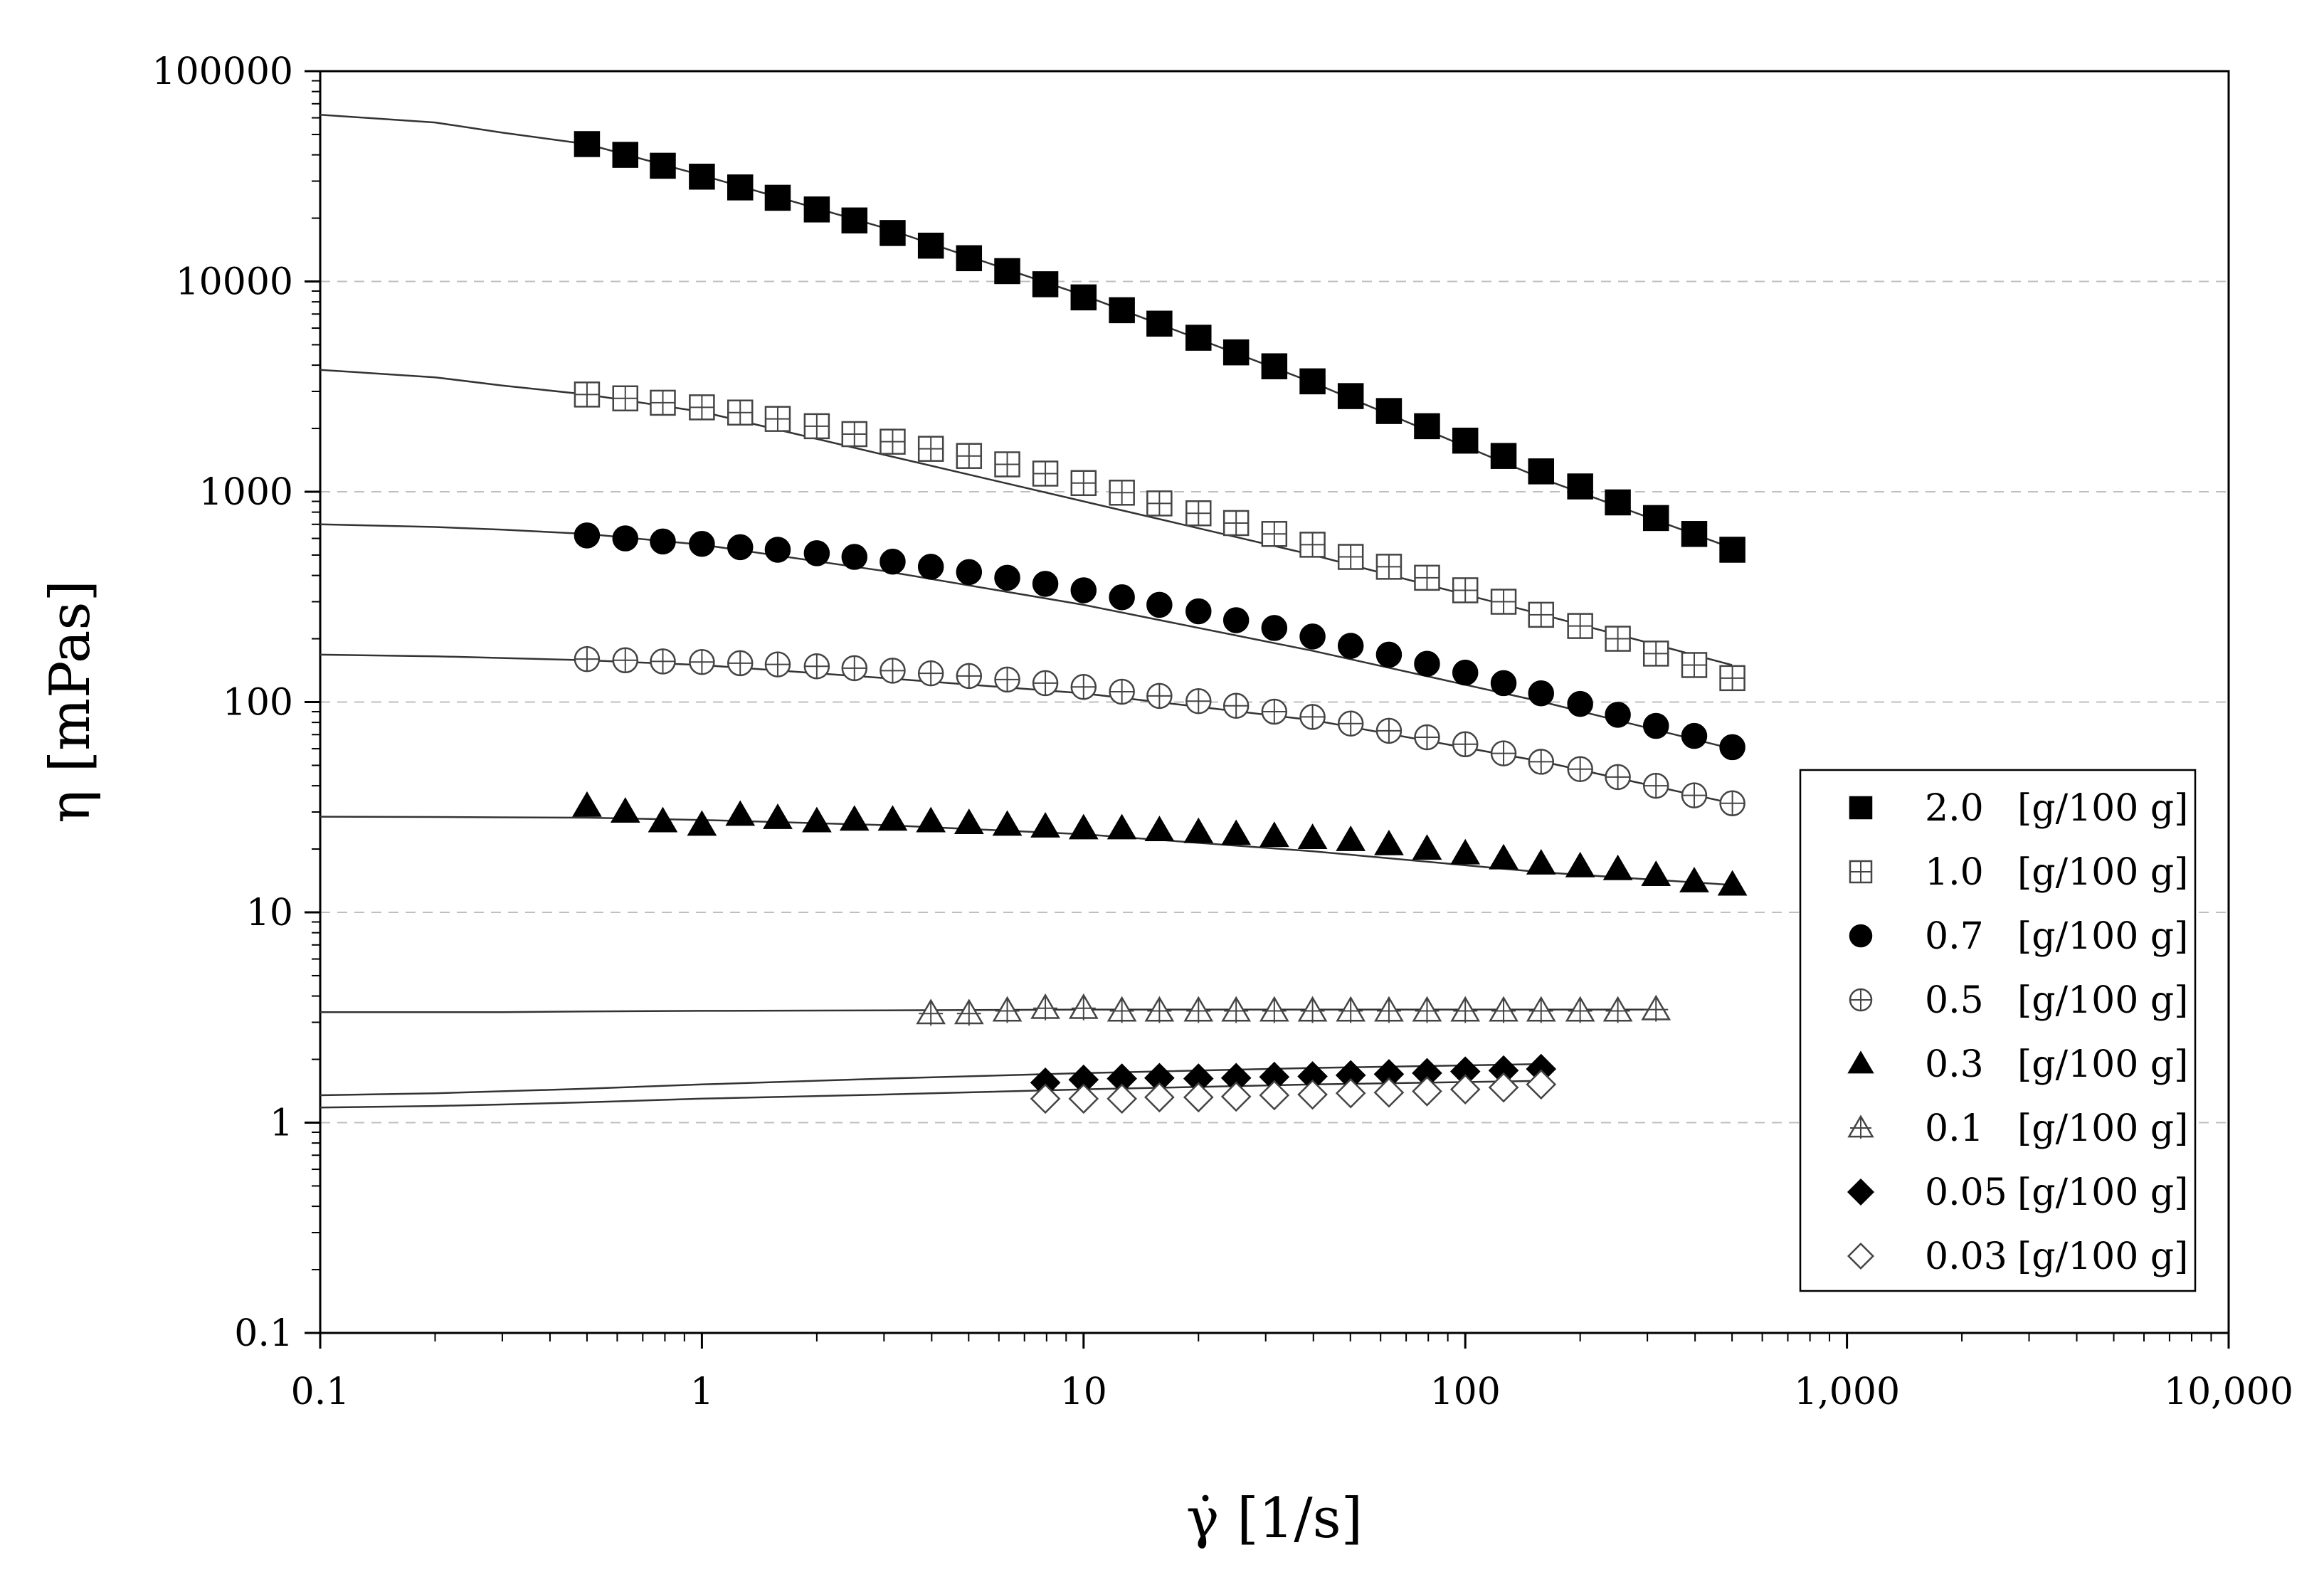  Describe the element at coordinates (1083, 1392) in the screenshot. I see `x-tick-label: 10` at that location.